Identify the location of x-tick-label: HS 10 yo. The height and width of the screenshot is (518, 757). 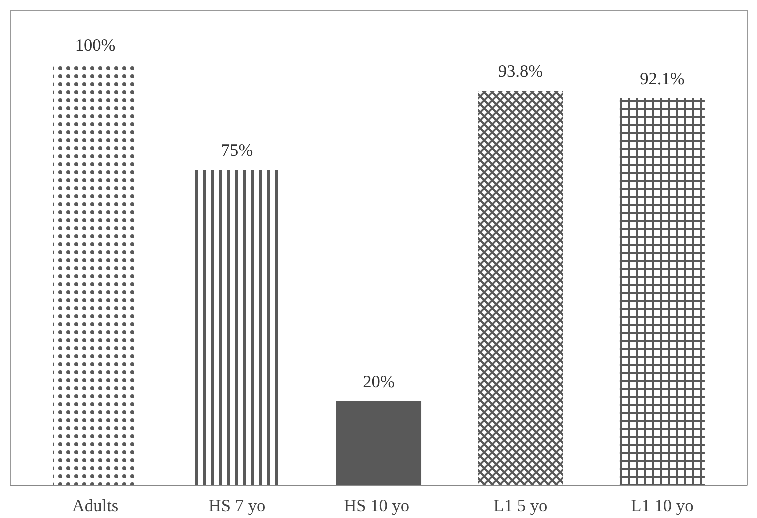
(377, 506).